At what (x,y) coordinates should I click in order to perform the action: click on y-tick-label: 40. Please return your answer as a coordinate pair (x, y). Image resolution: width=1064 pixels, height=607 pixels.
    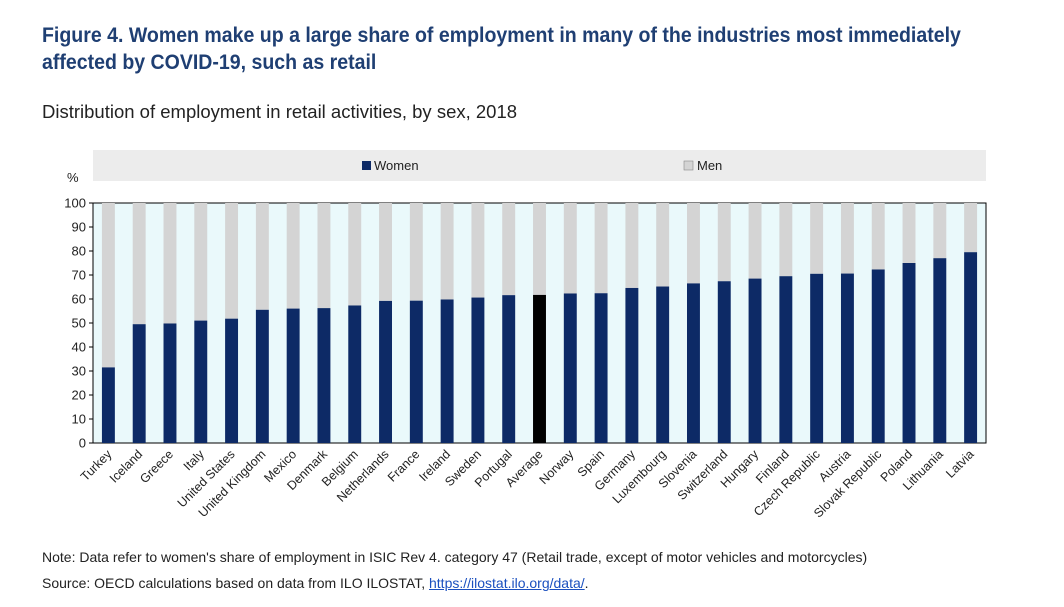
    Looking at the image, I should click on (79, 347).